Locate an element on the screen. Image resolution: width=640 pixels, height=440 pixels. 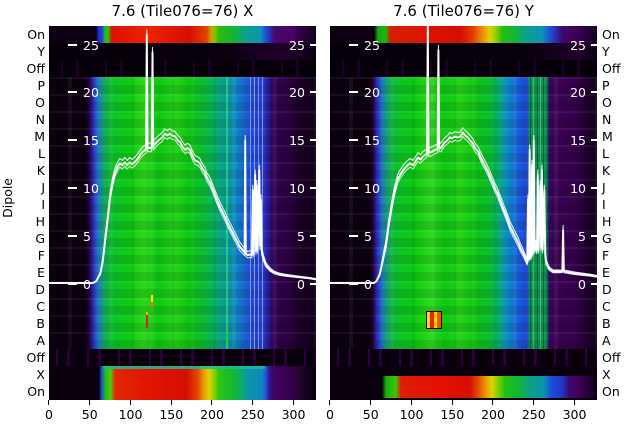
x-tick: 300 is located at coordinates (293, 411).